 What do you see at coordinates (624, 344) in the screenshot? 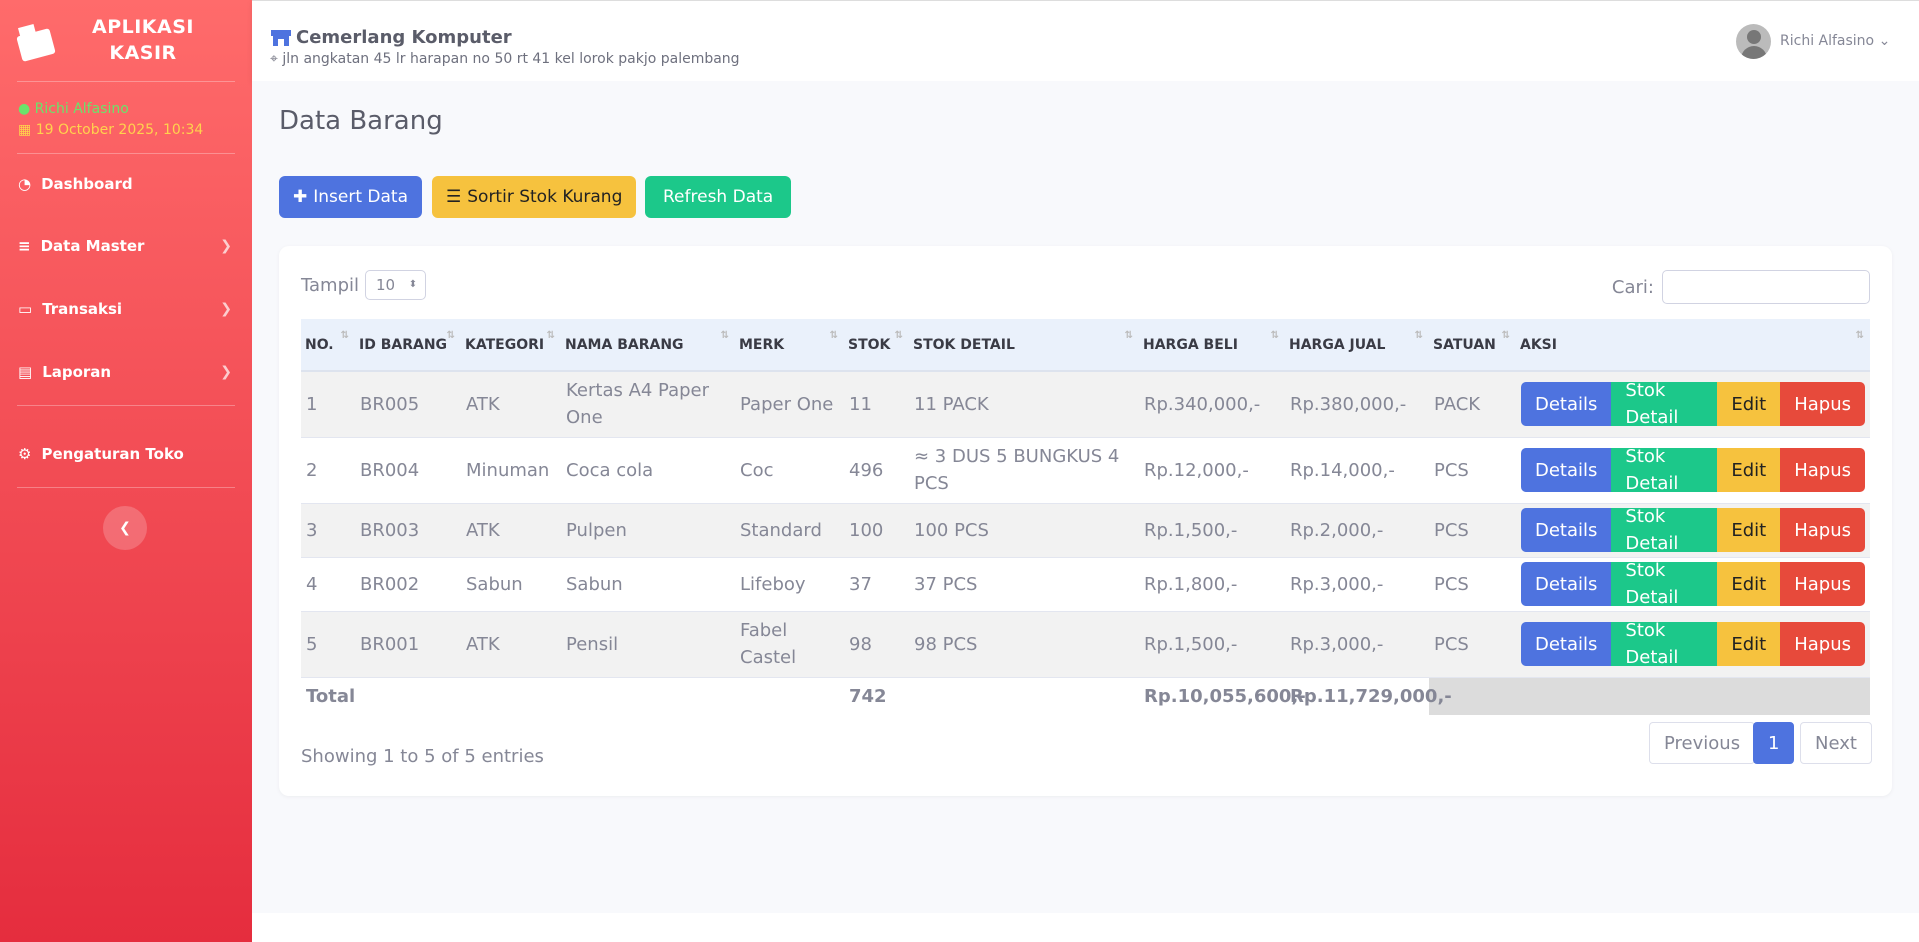
I see `column-label: NAMA BARANG` at bounding box center [624, 344].